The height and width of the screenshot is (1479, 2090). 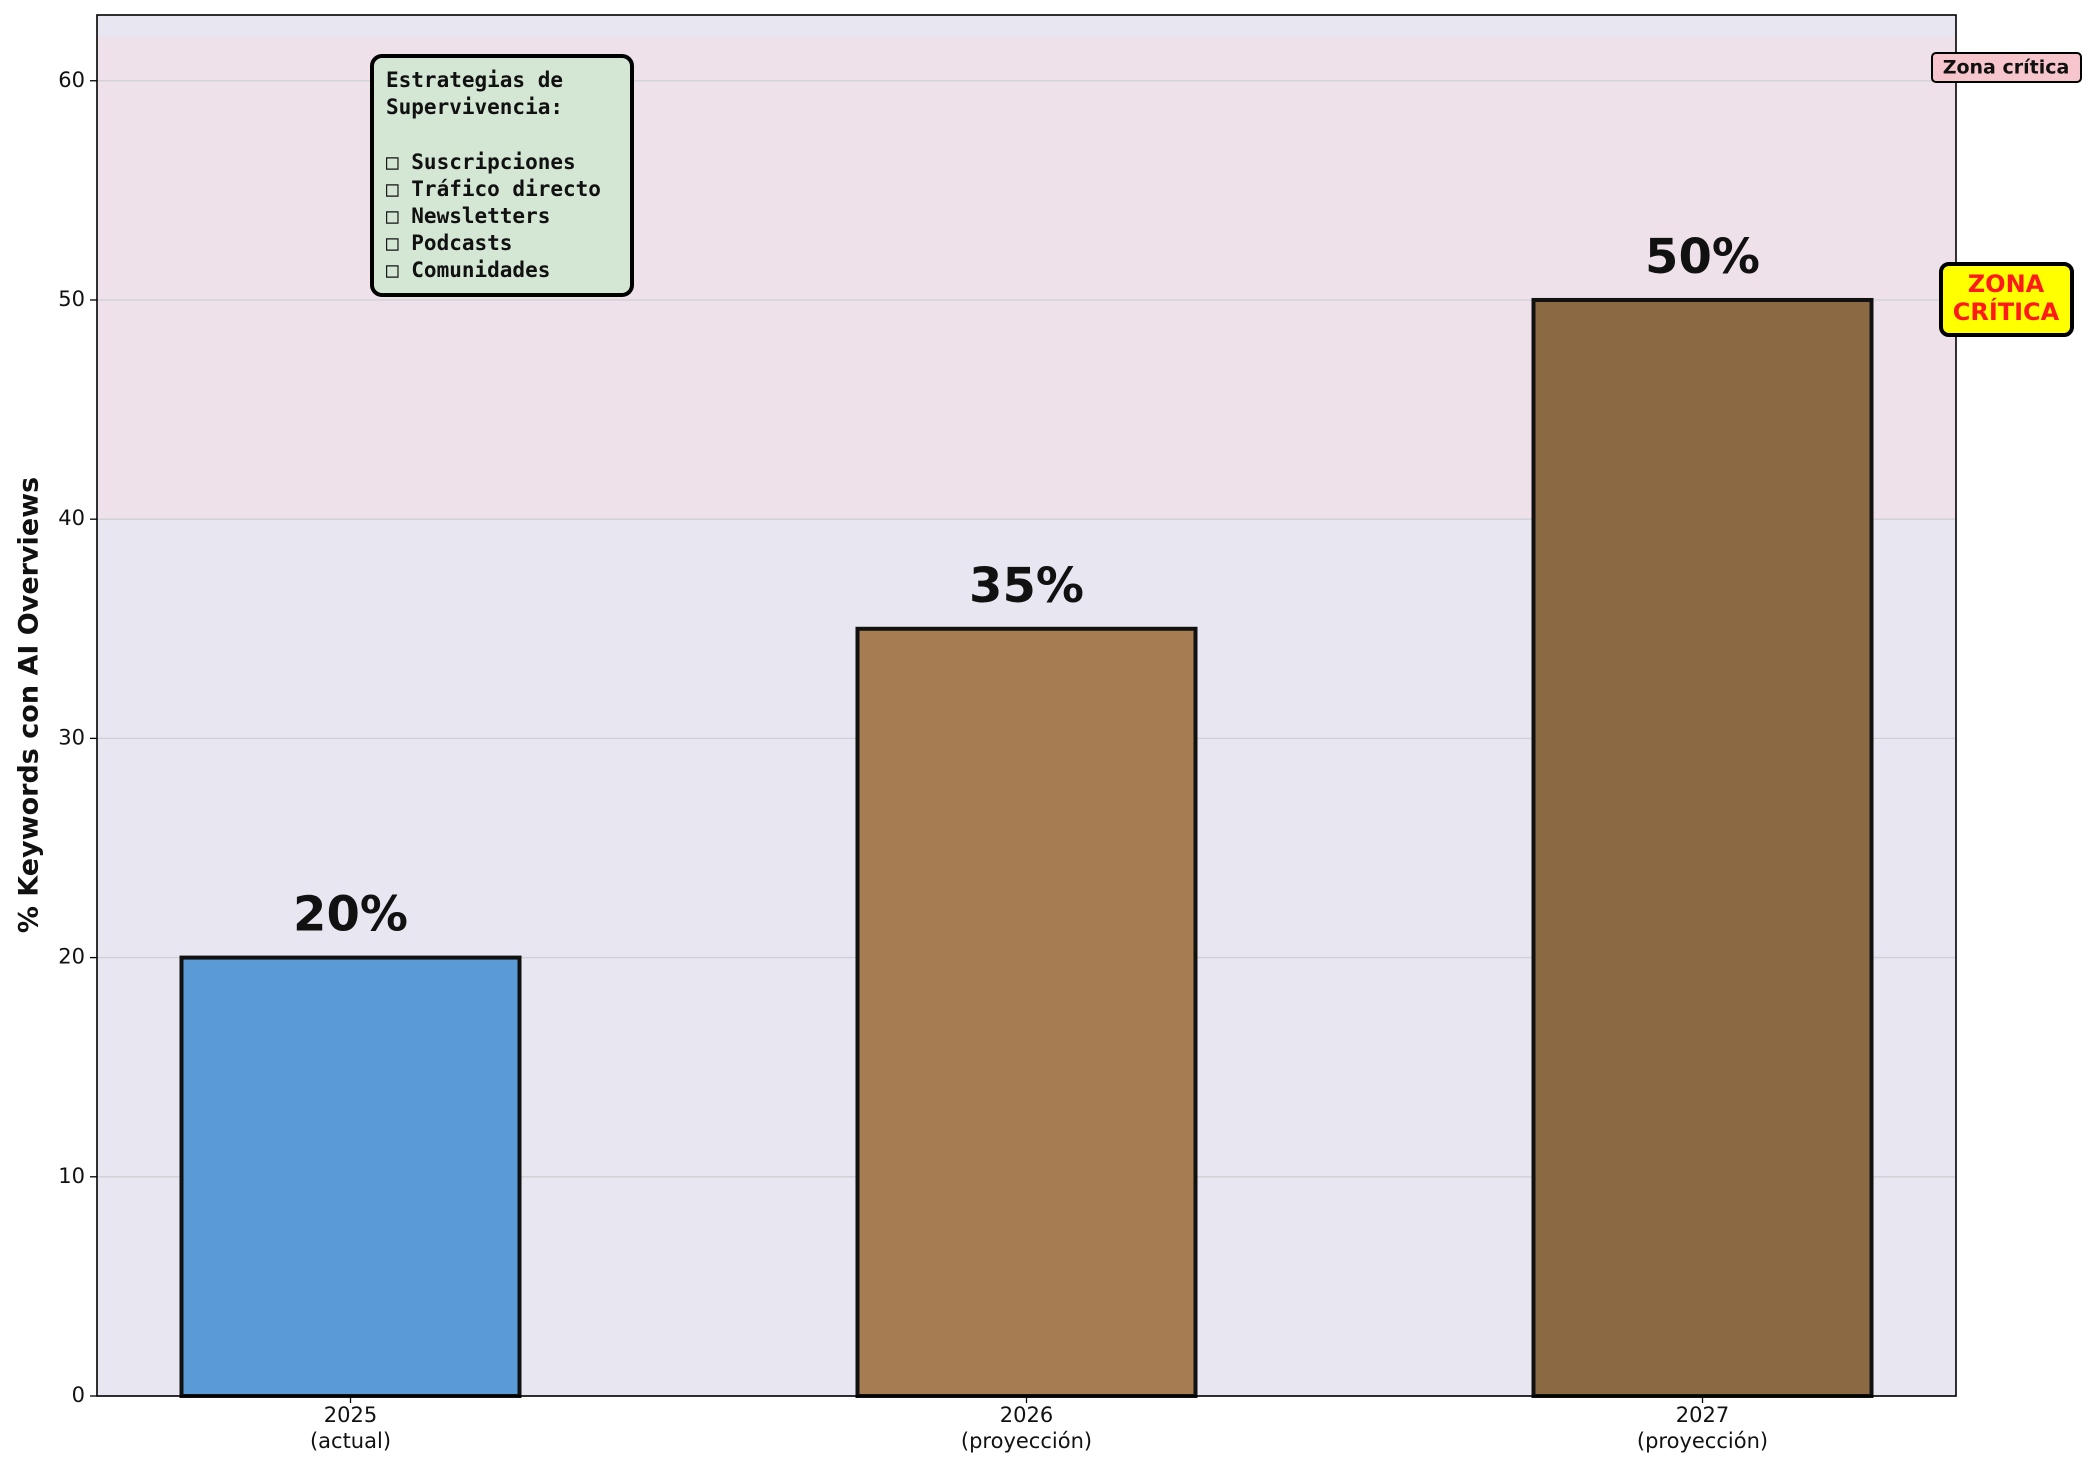 I want to click on strategy-box-bg, so click(x=502, y=175).